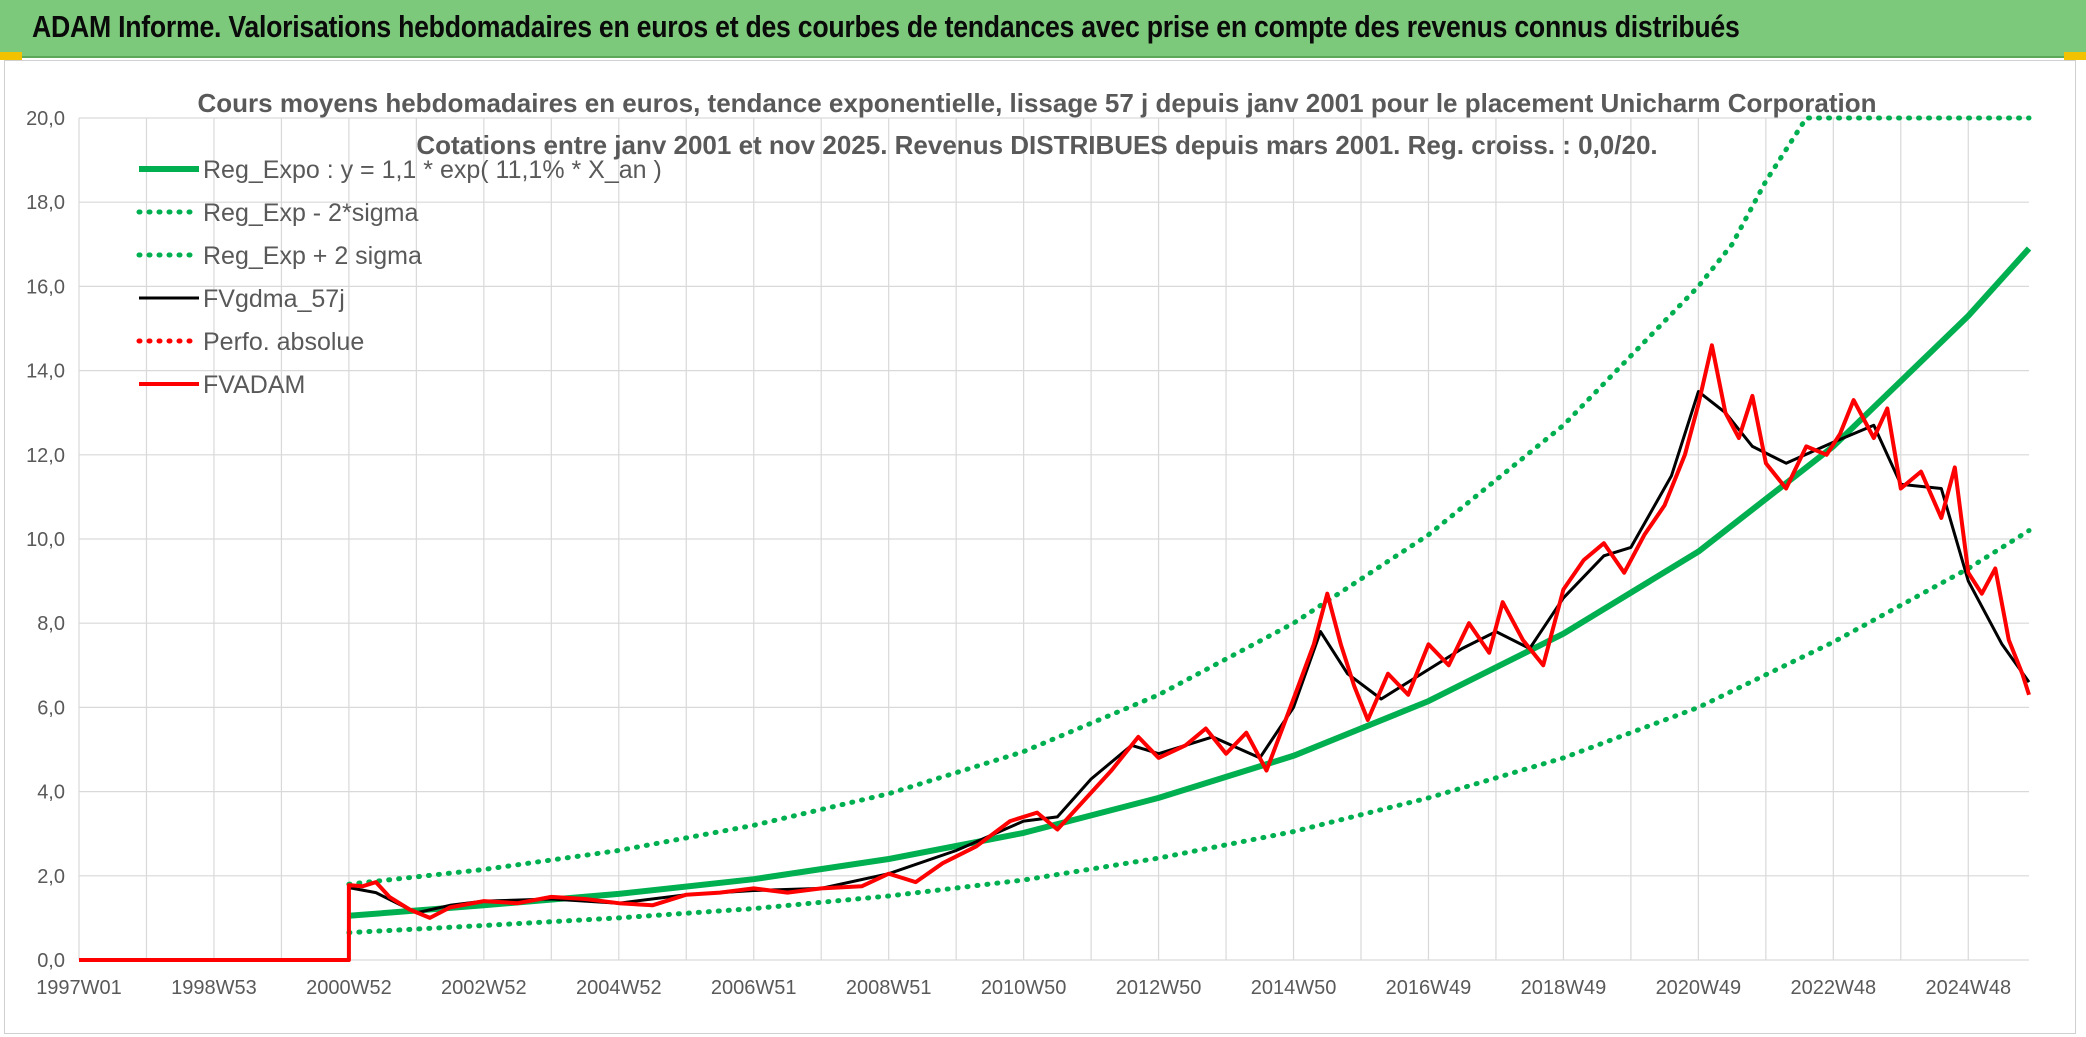 This screenshot has width=2086, height=1037. What do you see at coordinates (1429, 988) in the screenshot?
I see `x-tick-label: 2016W49` at bounding box center [1429, 988].